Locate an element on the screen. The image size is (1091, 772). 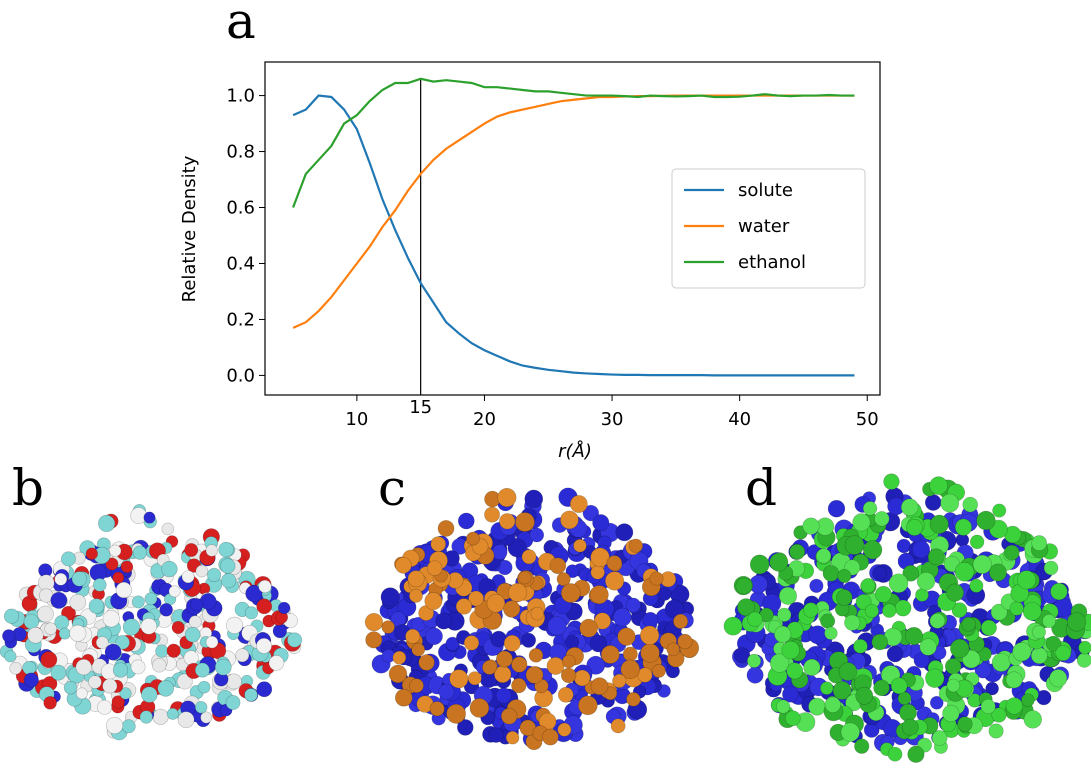
y-tick-label: 0.8 is located at coordinates (240, 152).